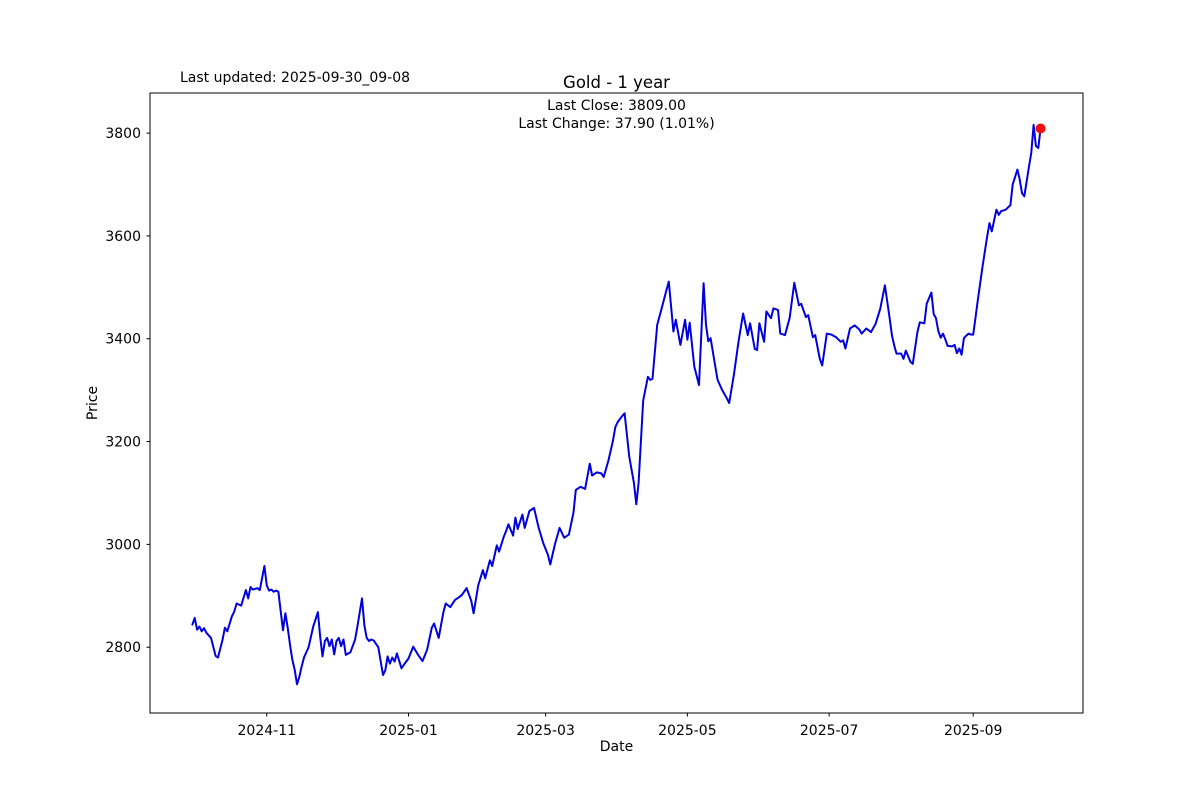 This screenshot has width=1200, height=800. I want to click on y-tick-label: 3200, so click(123, 443).